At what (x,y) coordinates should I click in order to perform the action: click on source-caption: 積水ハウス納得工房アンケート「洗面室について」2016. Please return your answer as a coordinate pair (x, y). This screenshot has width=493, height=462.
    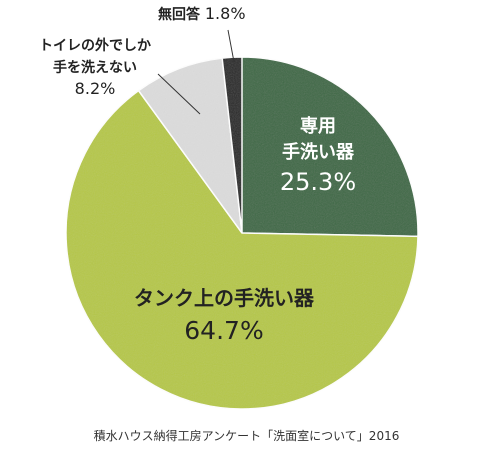
    Looking at the image, I should click on (246, 436).